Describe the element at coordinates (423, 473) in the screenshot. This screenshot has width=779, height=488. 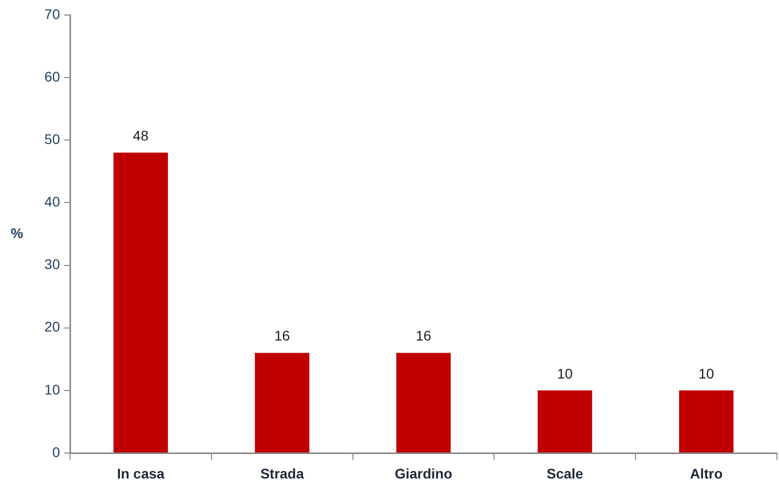
I see `x-tick-label: Giardino` at that location.